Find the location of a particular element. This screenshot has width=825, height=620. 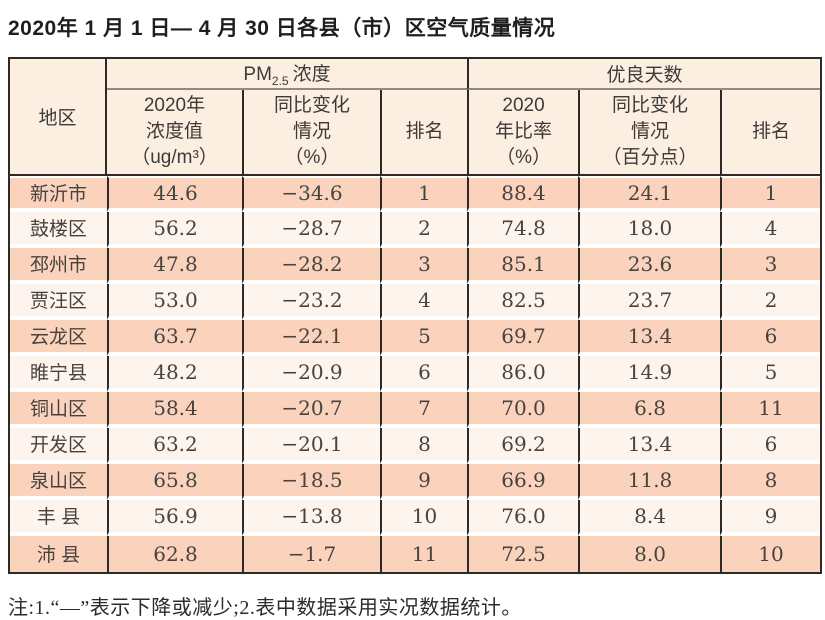

region-cell: 丰 县 is located at coordinates (58, 517).